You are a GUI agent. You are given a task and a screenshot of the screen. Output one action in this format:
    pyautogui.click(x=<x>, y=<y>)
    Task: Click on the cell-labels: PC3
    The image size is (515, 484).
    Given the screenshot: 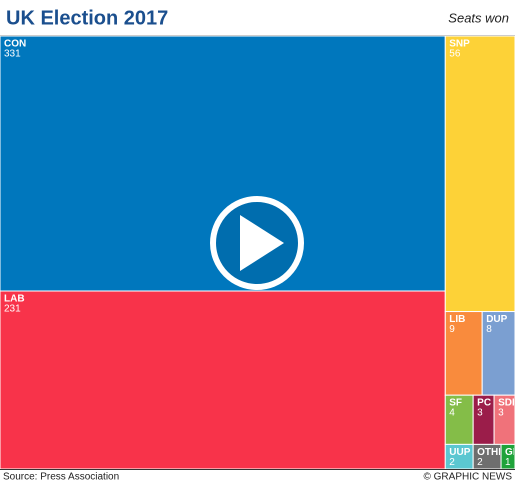 What is the action you would take?
    pyautogui.click(x=484, y=408)
    